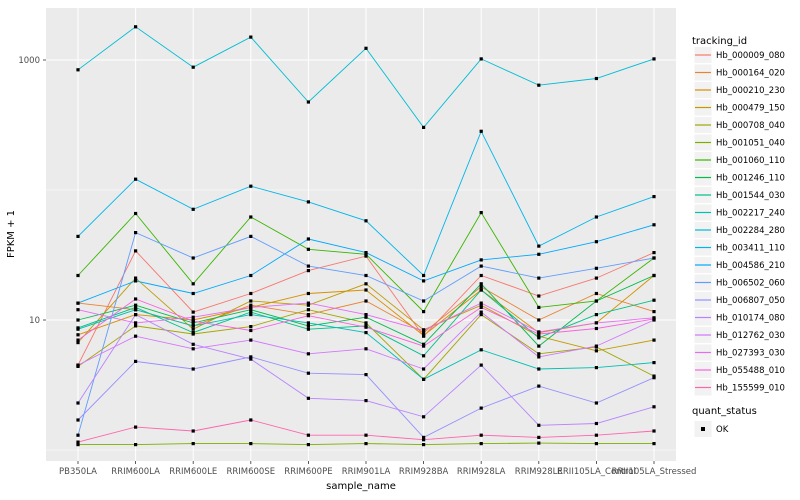 This screenshot has height=500, width=800. Describe the element at coordinates (739, 195) in the screenshot. I see `legend-item-Hb_001544_030: Hb_001544_030` at that location.